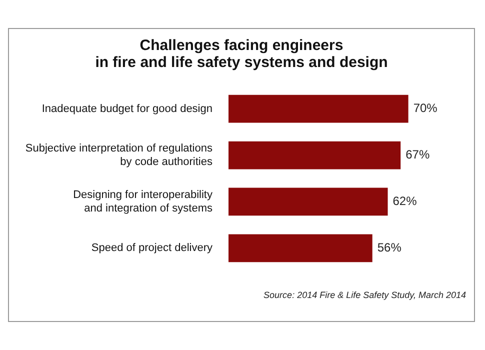  What do you see at coordinates (127, 108) in the screenshot?
I see `y-tick-label: Inadequate budget for good design` at bounding box center [127, 108].